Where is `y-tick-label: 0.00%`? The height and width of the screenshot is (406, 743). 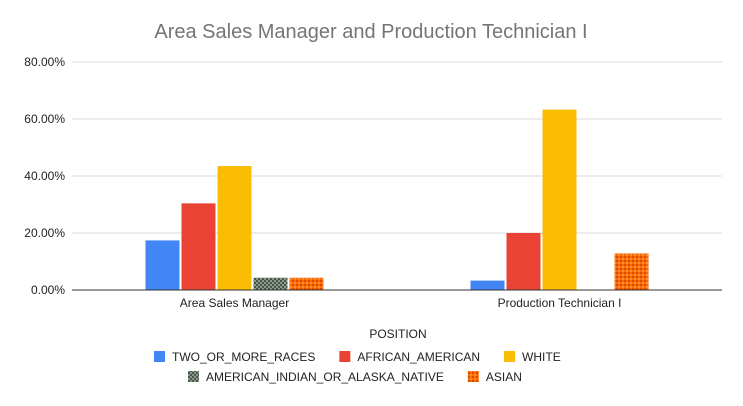
y-tick-label: 0.00% is located at coordinates (48, 290).